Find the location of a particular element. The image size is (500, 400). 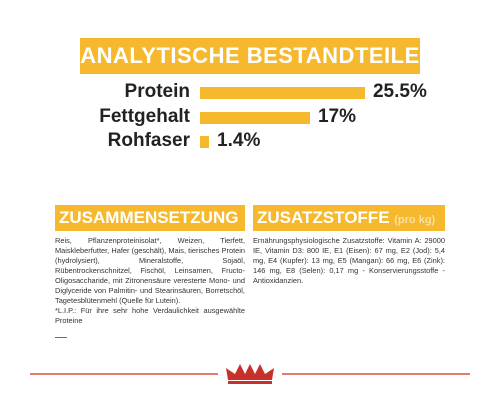

chart-title: ANALYTISCHE BESTANDTEILE is located at coordinates (250, 56).